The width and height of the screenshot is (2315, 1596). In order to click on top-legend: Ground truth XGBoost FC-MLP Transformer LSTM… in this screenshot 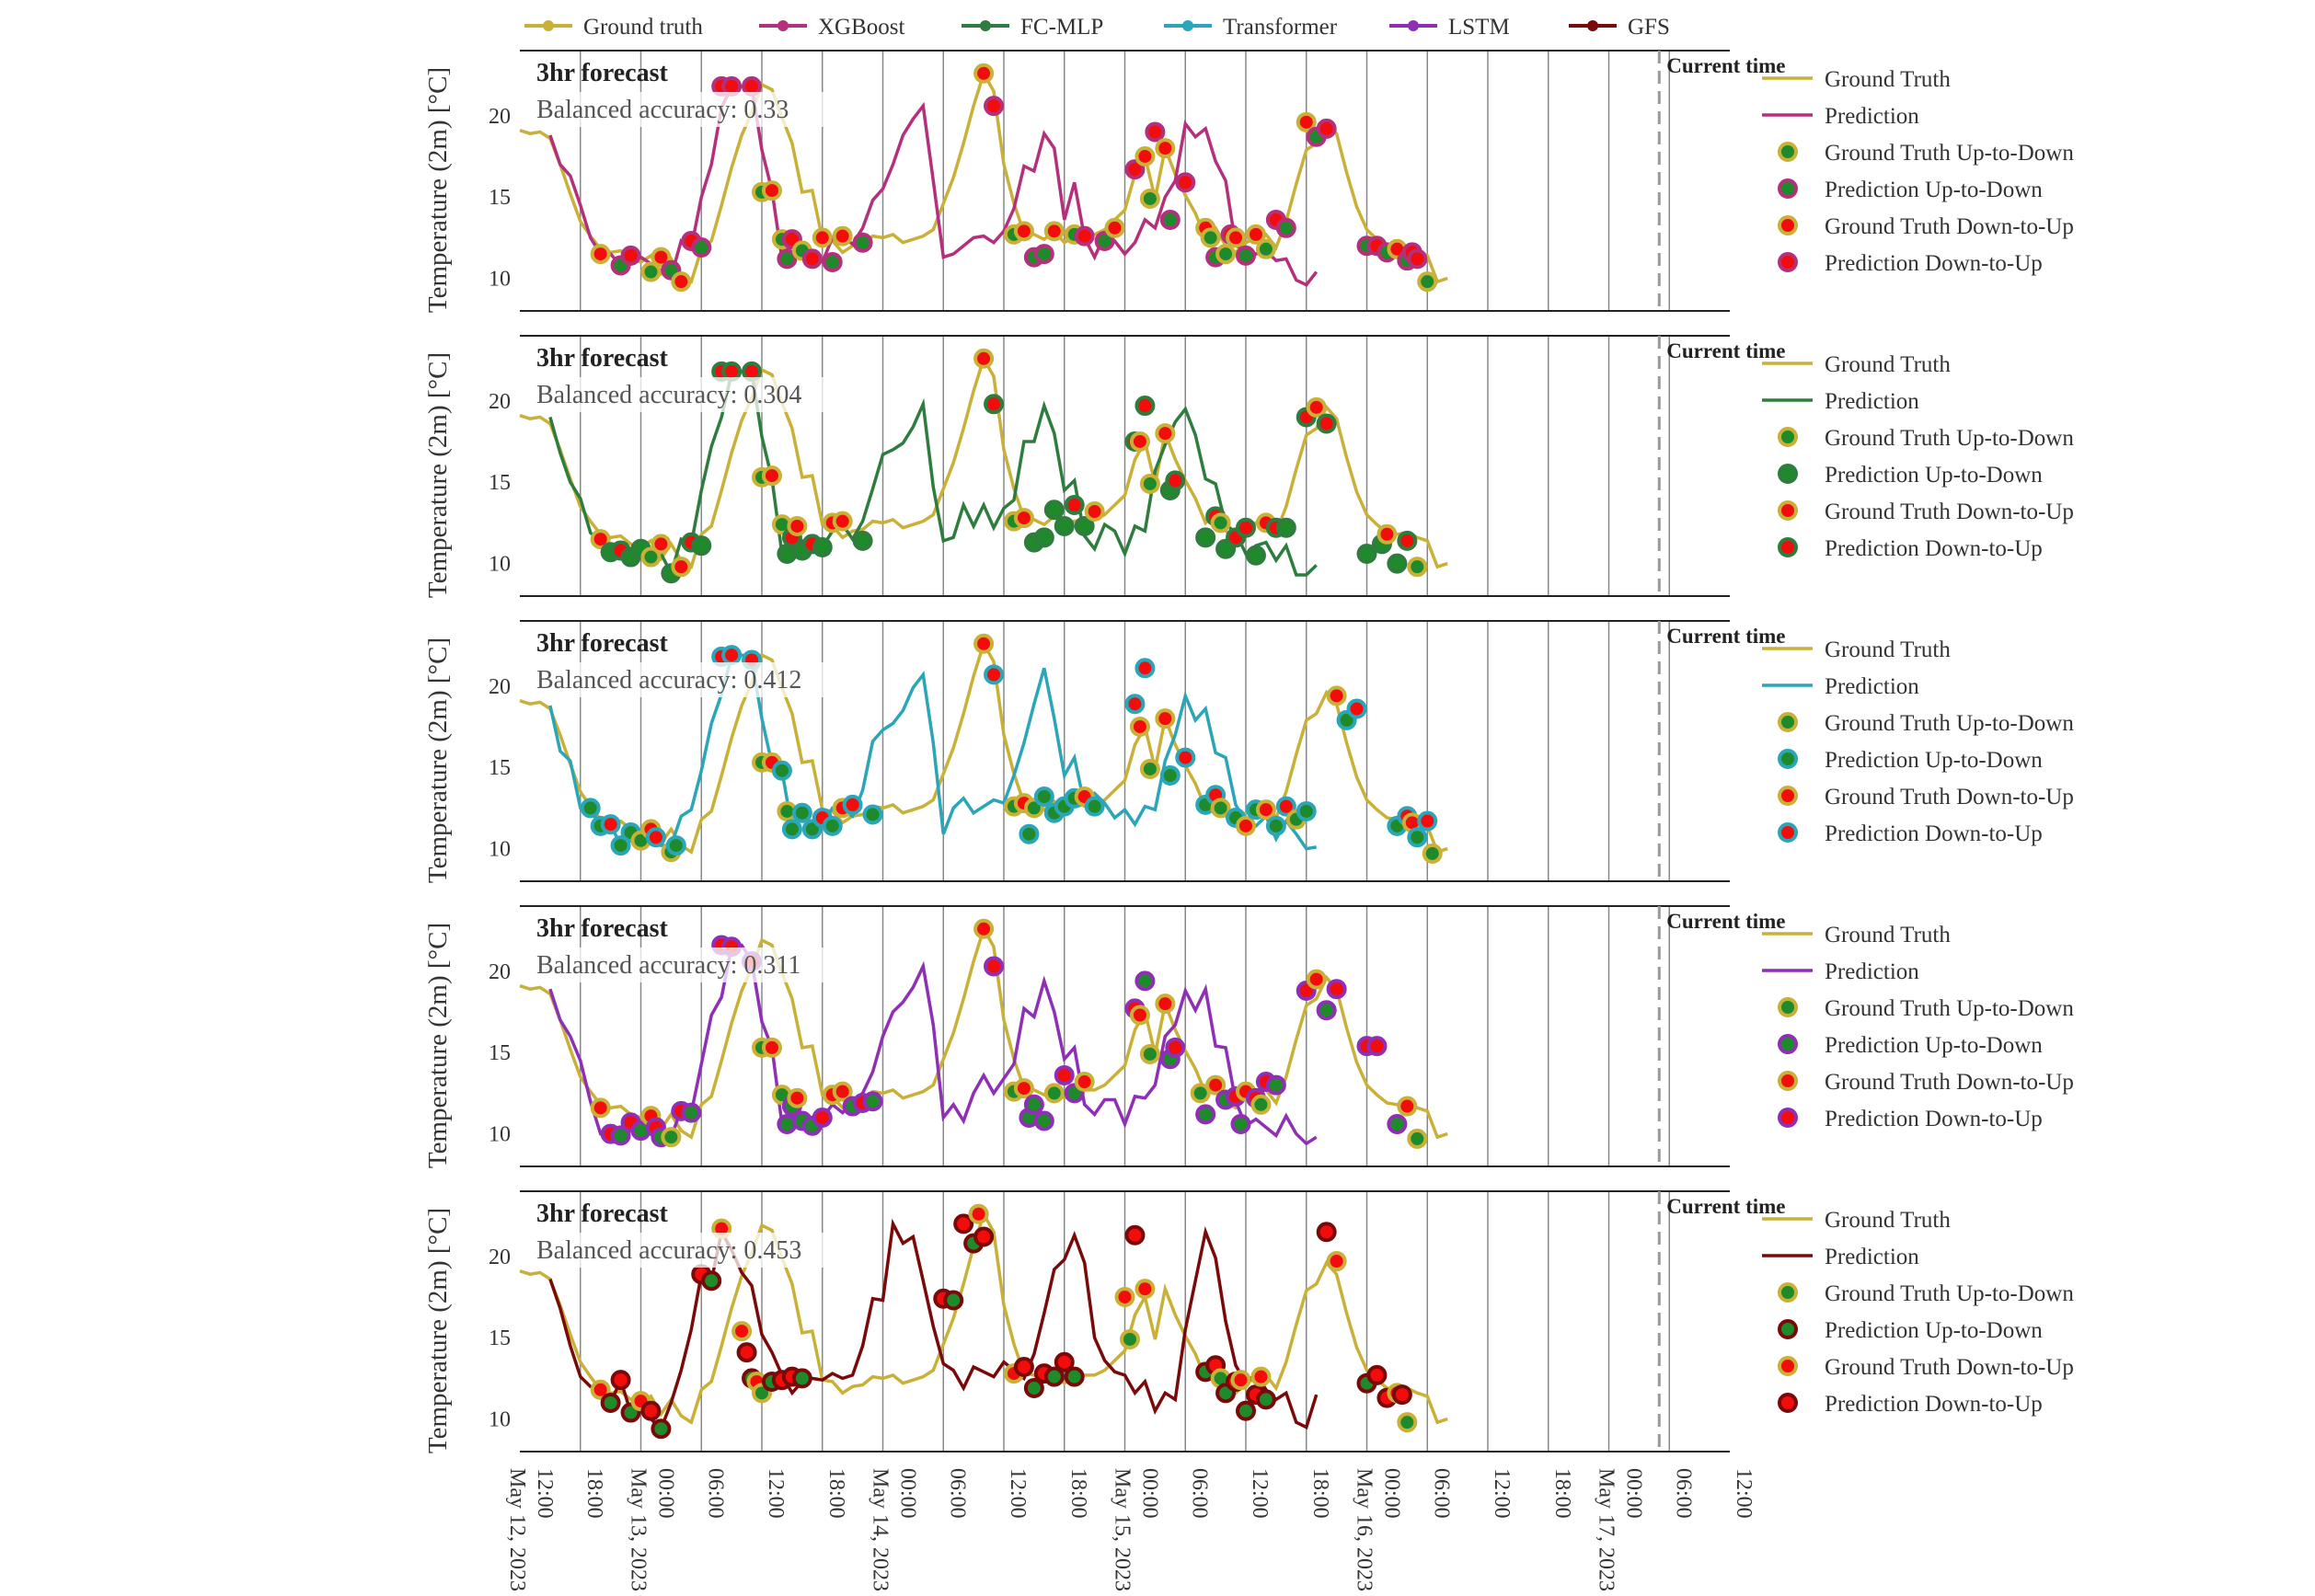, I will do `click(1097, 28)`.